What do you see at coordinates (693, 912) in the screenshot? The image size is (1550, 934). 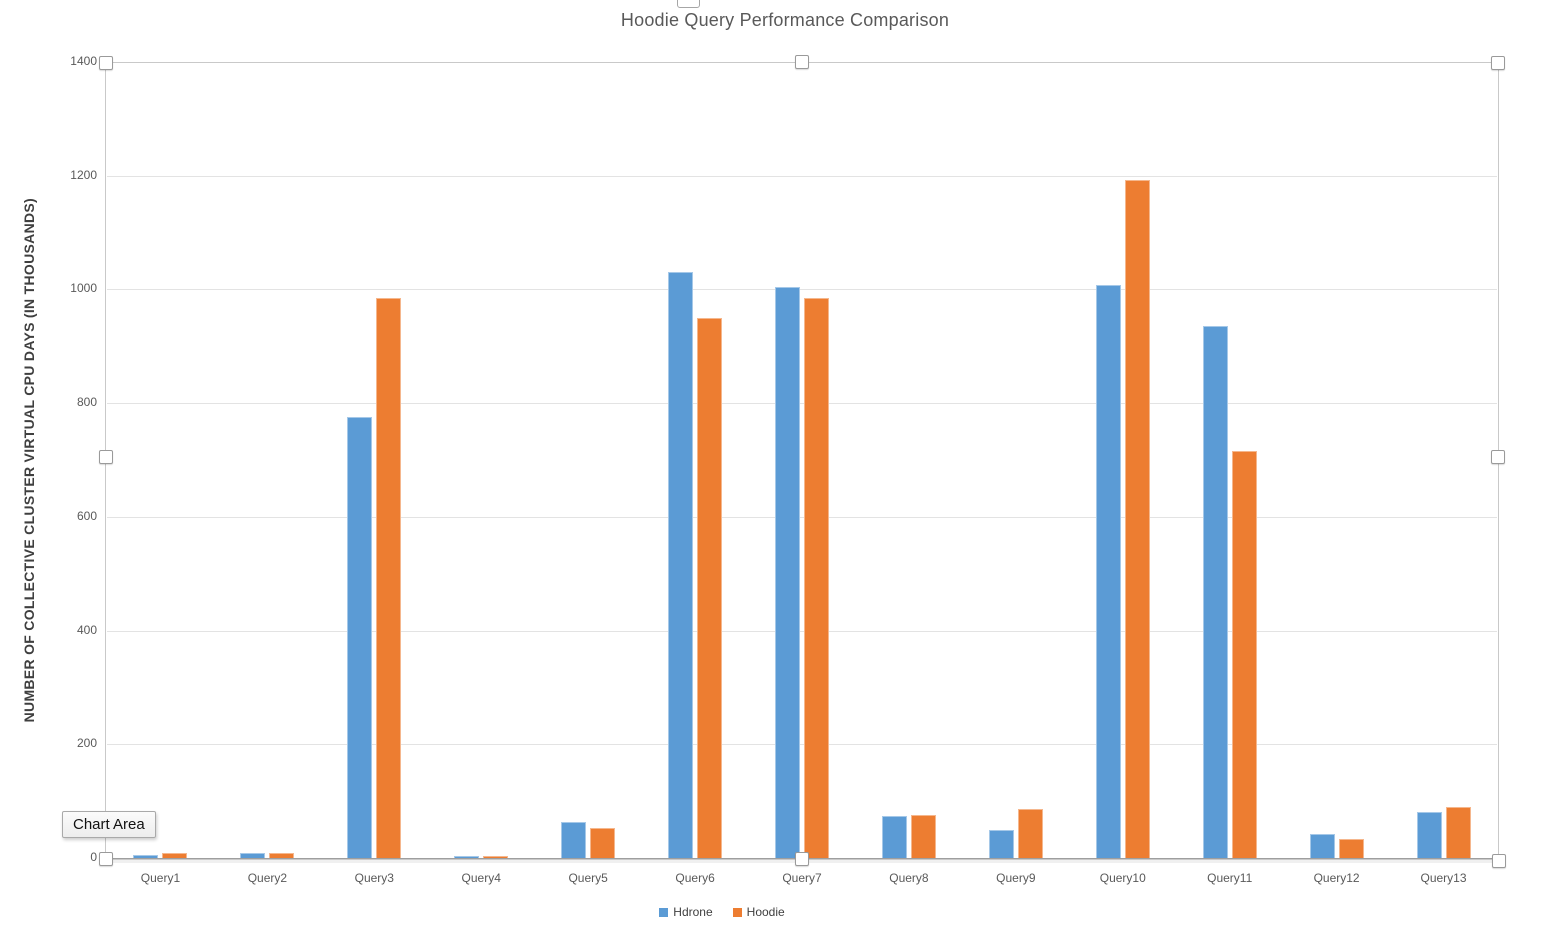 I see `legend-label: Hdrone` at bounding box center [693, 912].